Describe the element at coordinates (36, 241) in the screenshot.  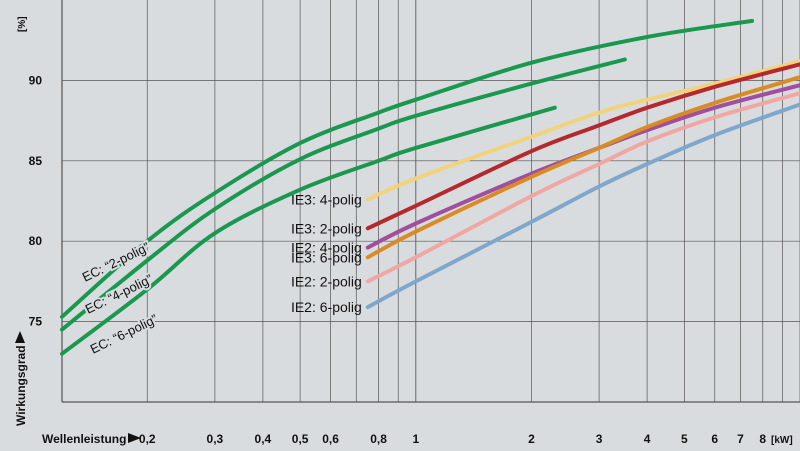
I see `y-tick-label: 80` at that location.